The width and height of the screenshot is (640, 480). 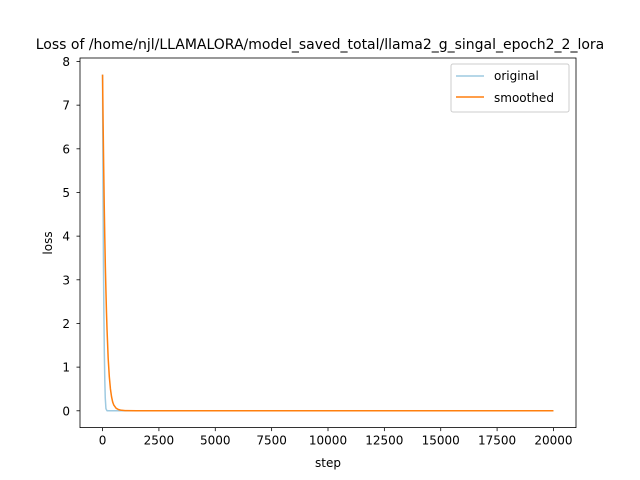 What do you see at coordinates (48, 242) in the screenshot?
I see `y-axis-title: loss` at bounding box center [48, 242].